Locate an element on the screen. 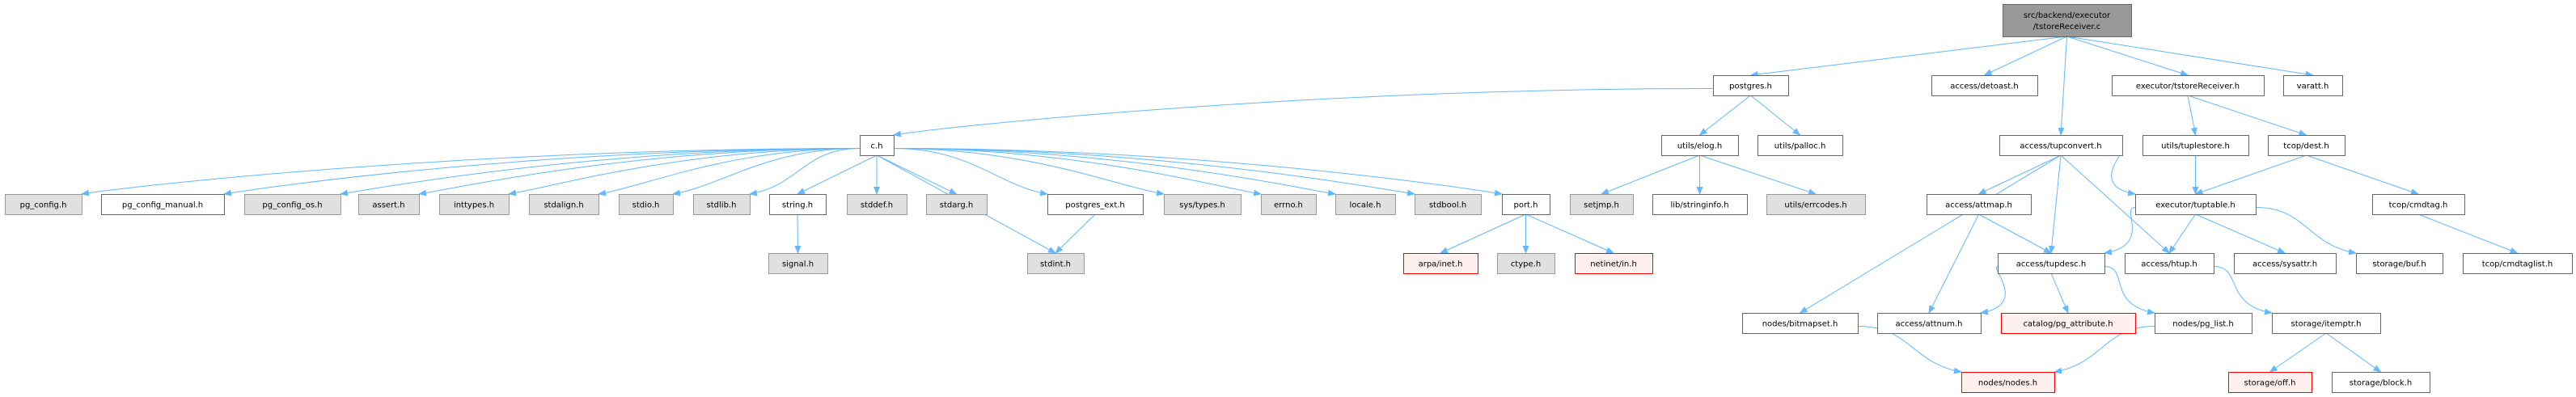 The image size is (2576, 397). node-sysattr: access/sysattr.h is located at coordinates (2286, 263).